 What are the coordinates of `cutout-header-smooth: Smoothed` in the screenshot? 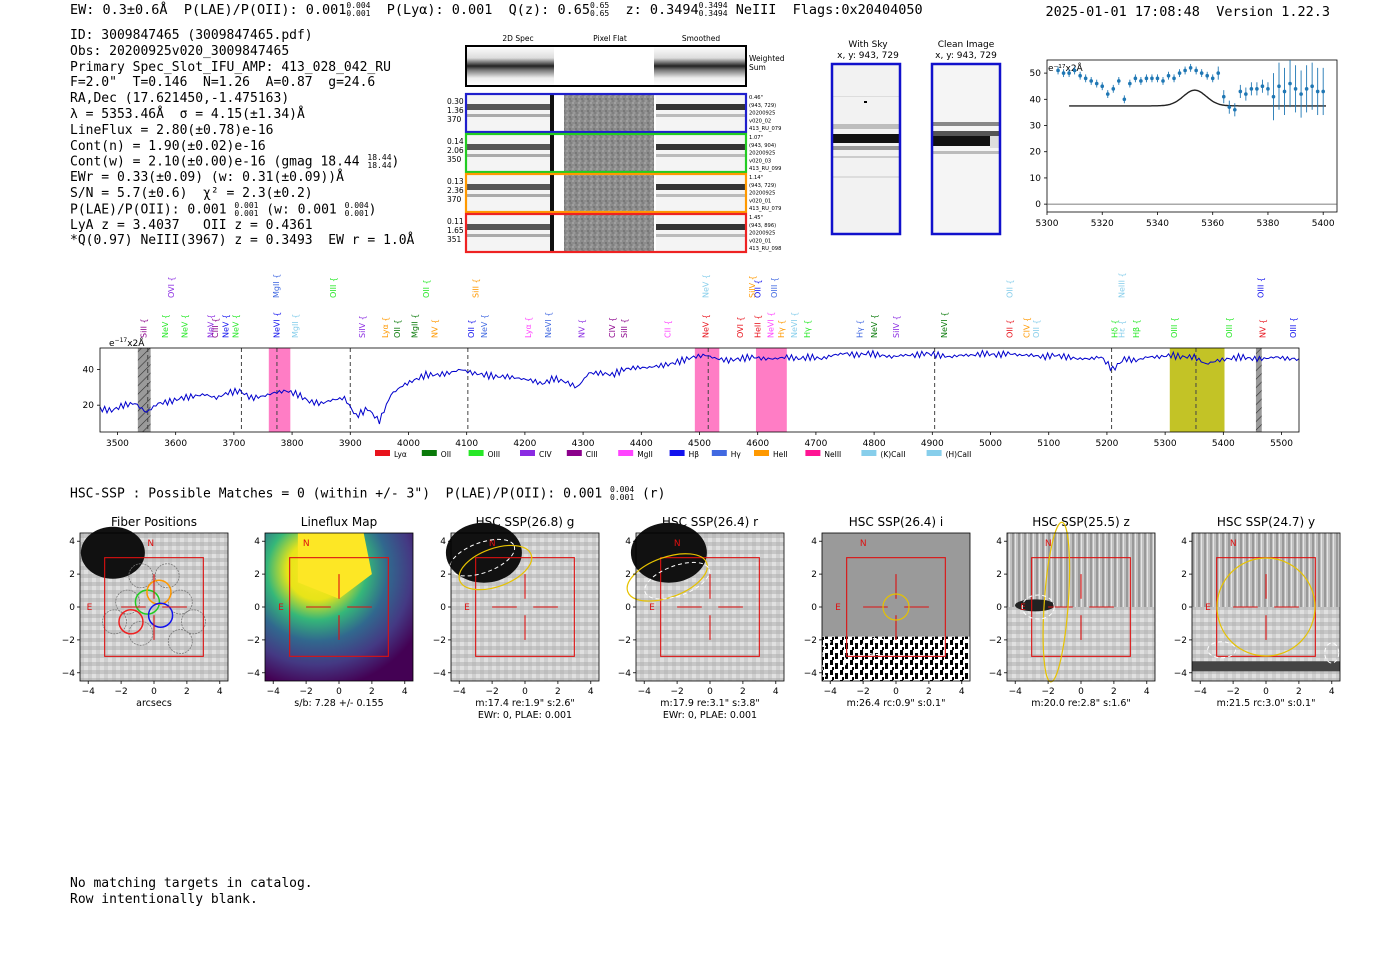 It's located at (701, 38).